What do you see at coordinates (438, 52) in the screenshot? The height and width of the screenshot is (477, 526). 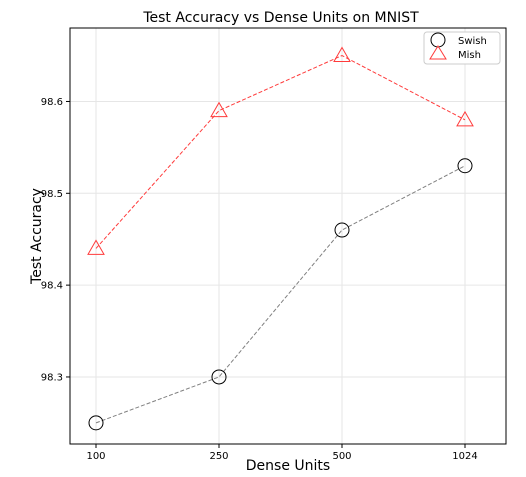 I see `legend-mish-marker` at bounding box center [438, 52].